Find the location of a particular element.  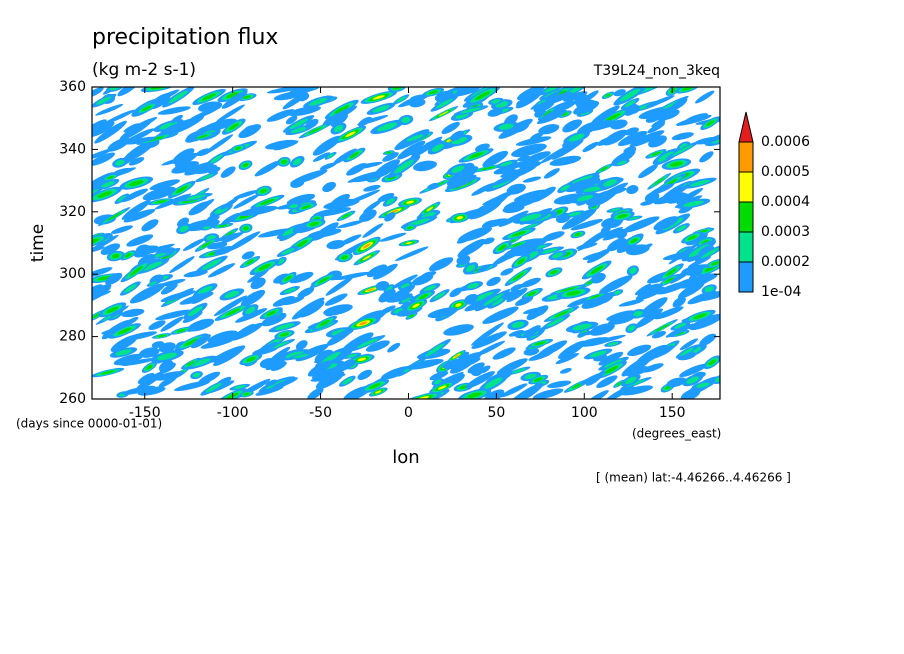

chart-subtitle: (kg m-2 s-1) is located at coordinates (144, 70).